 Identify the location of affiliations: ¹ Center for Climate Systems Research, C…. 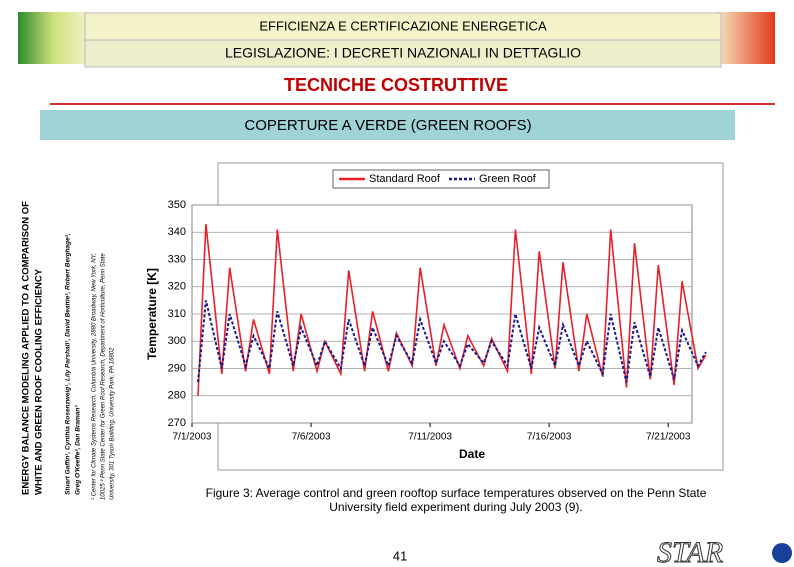
(95, 376).